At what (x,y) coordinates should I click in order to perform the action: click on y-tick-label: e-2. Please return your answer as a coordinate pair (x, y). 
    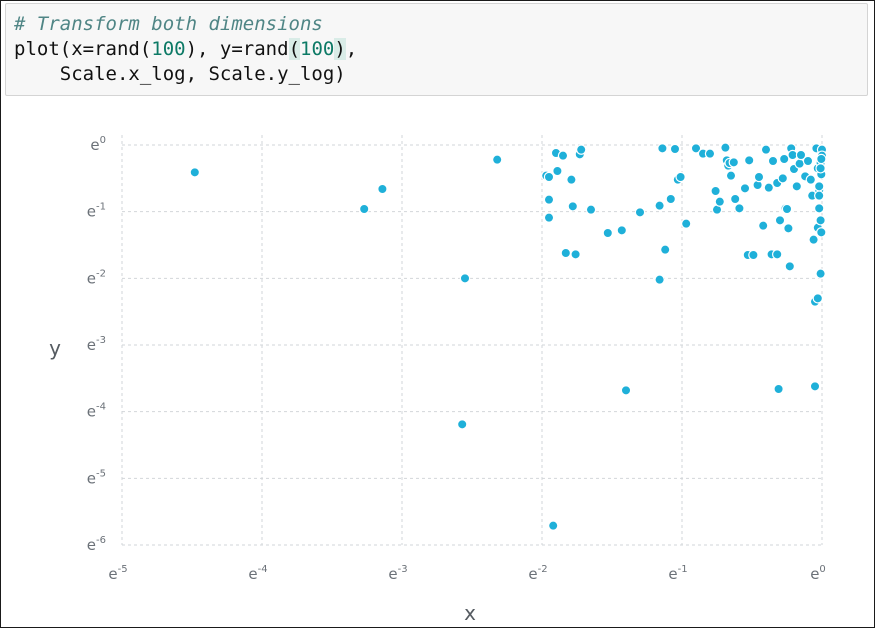
    Looking at the image, I should click on (96, 277).